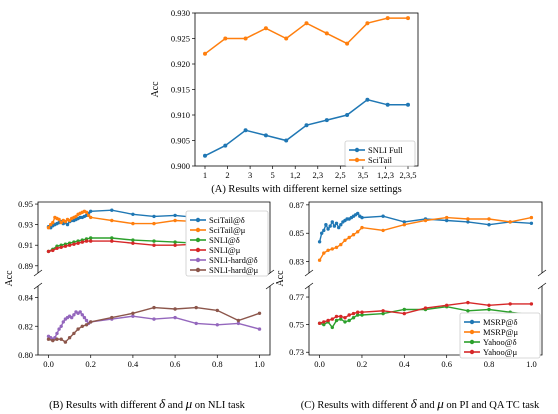 This screenshot has width=558, height=414. I want to click on chart-a-xtick-label: 2,5, so click(340, 175).